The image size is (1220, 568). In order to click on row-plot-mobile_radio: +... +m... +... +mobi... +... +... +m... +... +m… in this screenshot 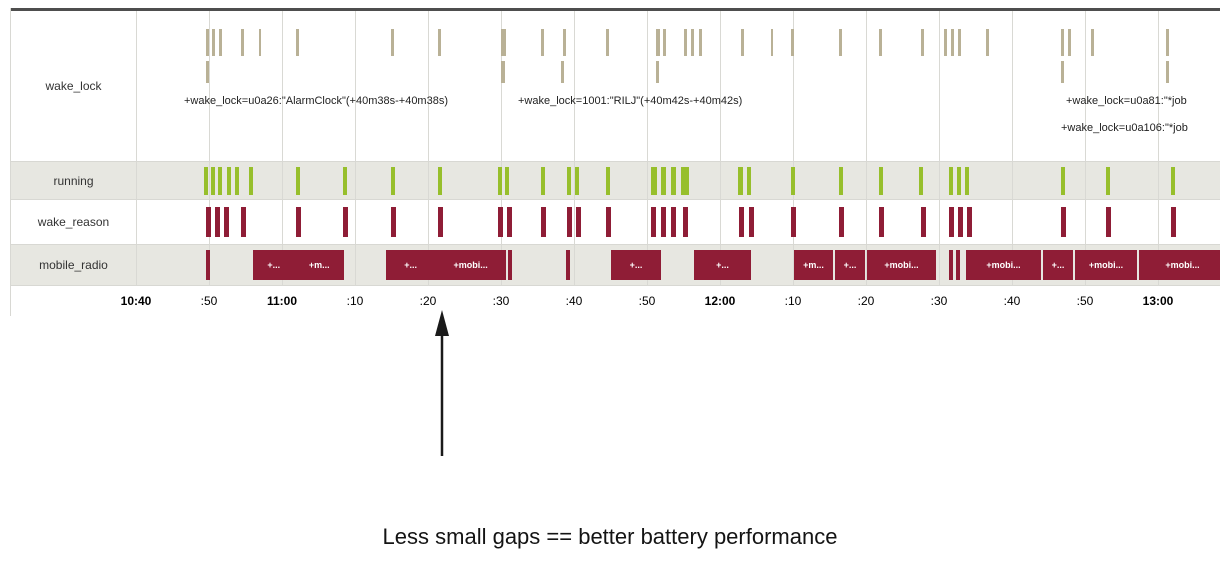, I will do `click(678, 265)`.